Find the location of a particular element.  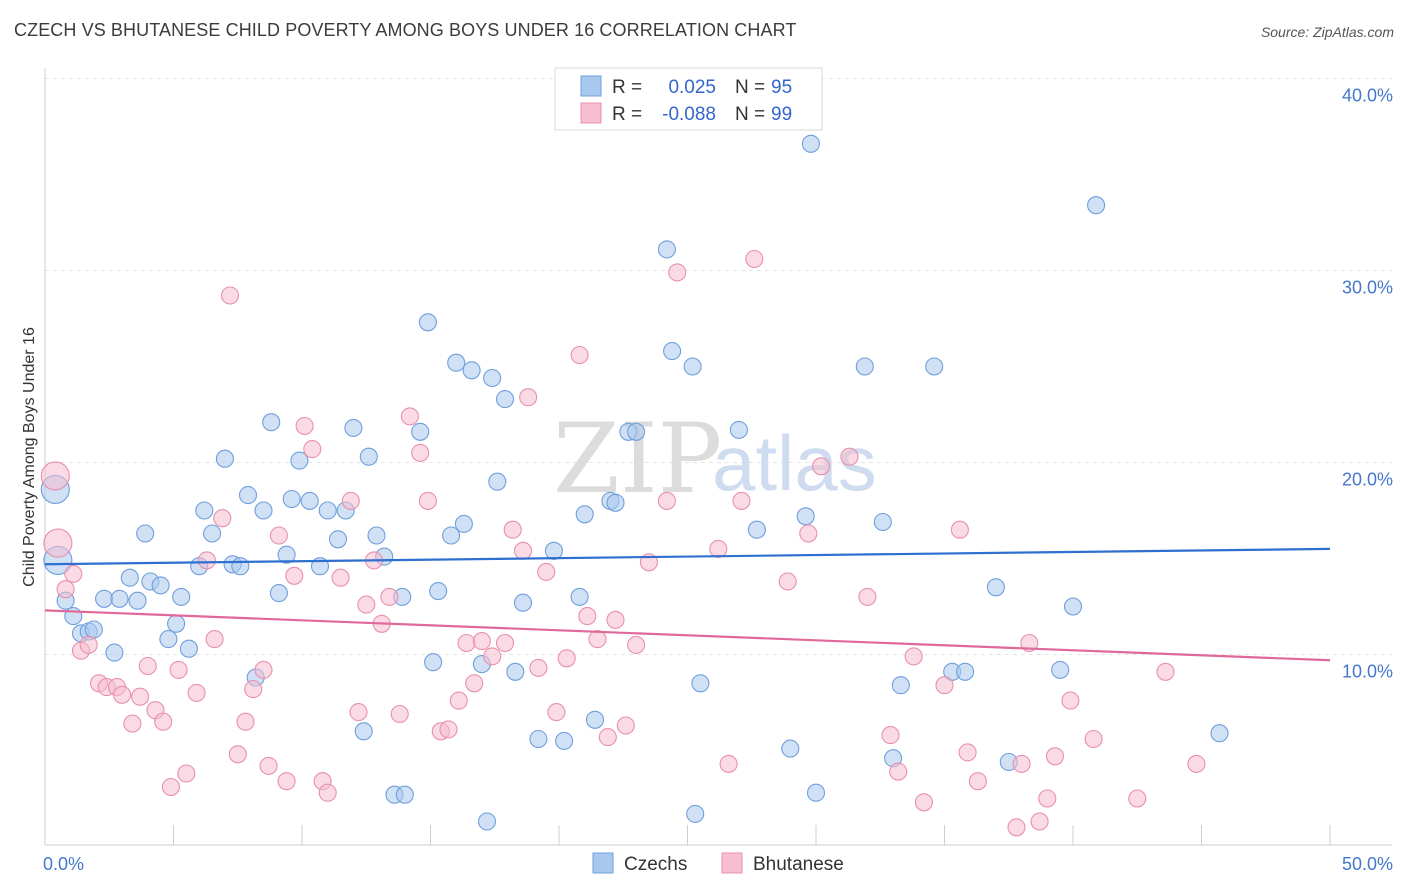

series-swatch-bhutanese is located at coordinates (732, 863).